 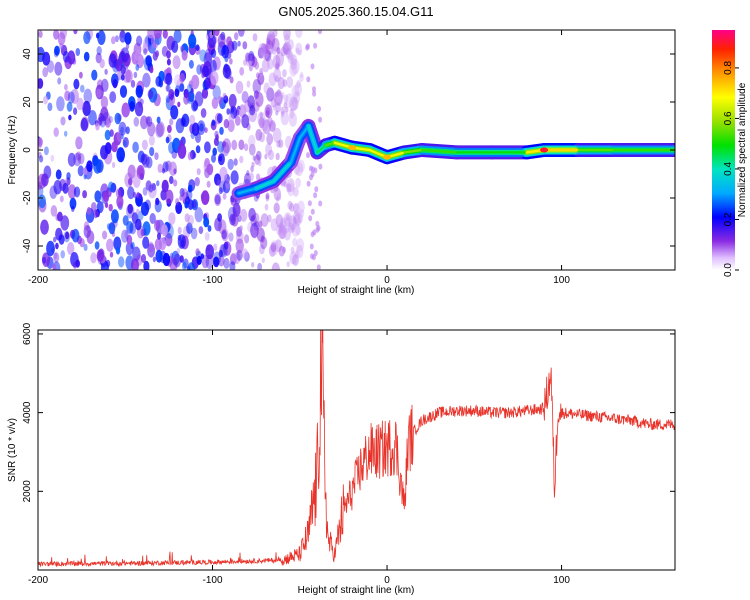 I want to click on x-tick-label: 0, so click(x=387, y=280).